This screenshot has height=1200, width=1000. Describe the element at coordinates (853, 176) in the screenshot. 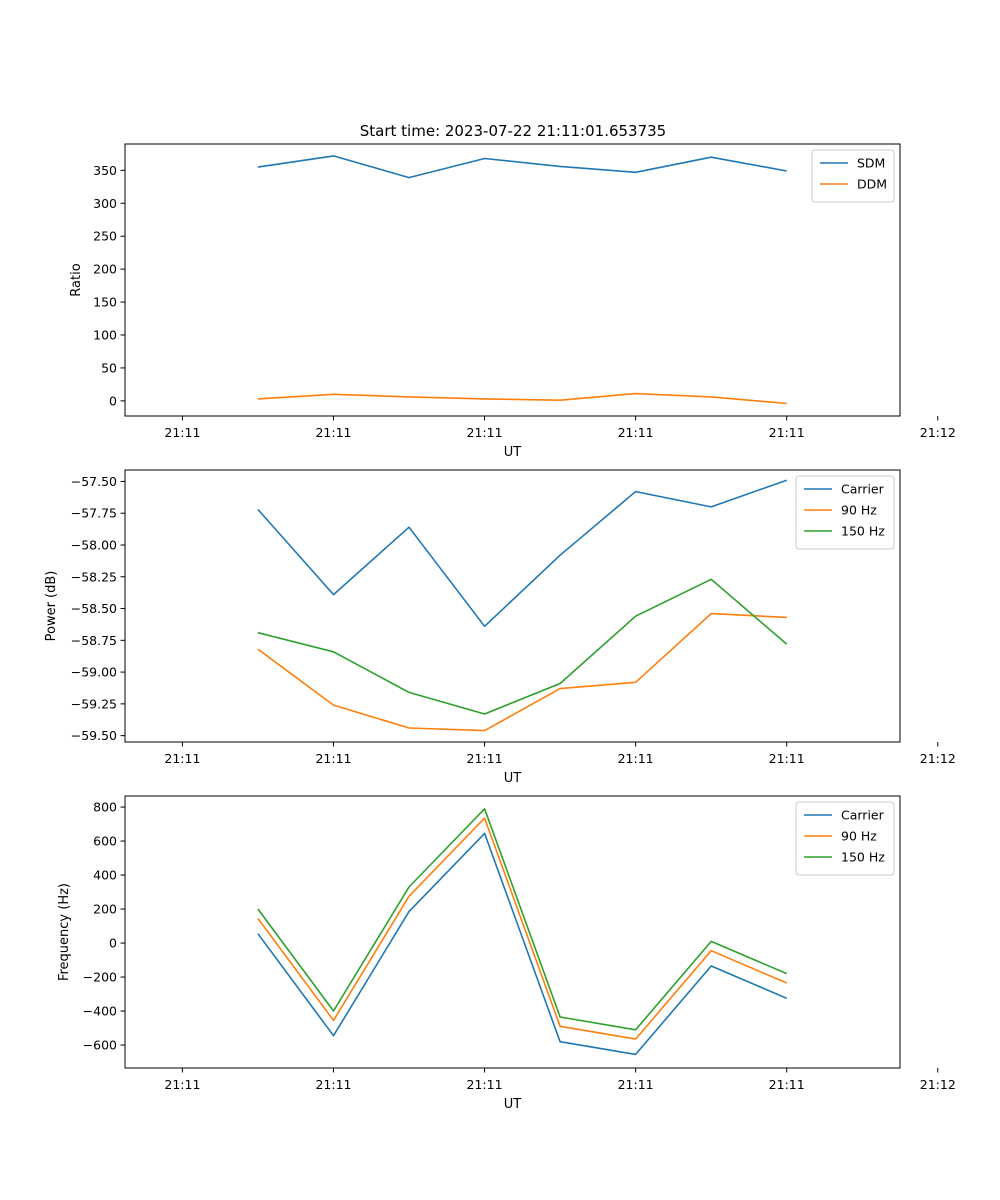

I see `chart1-legend: SDM DDM` at that location.